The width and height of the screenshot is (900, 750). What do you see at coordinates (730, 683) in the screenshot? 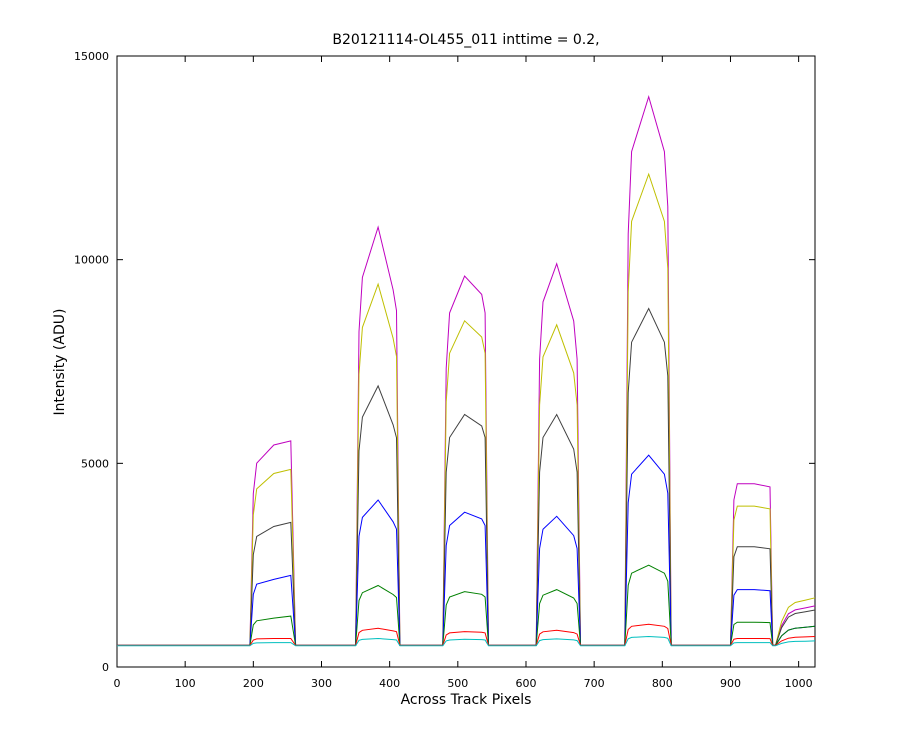
I see `x-tick-label: 900` at bounding box center [730, 683].